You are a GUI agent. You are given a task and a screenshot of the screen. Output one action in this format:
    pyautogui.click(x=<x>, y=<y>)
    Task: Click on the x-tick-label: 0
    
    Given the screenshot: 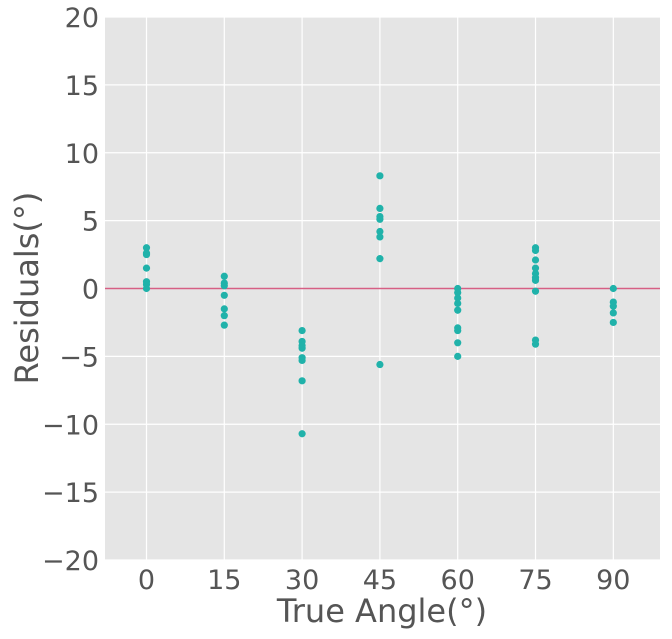 What is the action you would take?
    pyautogui.click(x=146, y=580)
    